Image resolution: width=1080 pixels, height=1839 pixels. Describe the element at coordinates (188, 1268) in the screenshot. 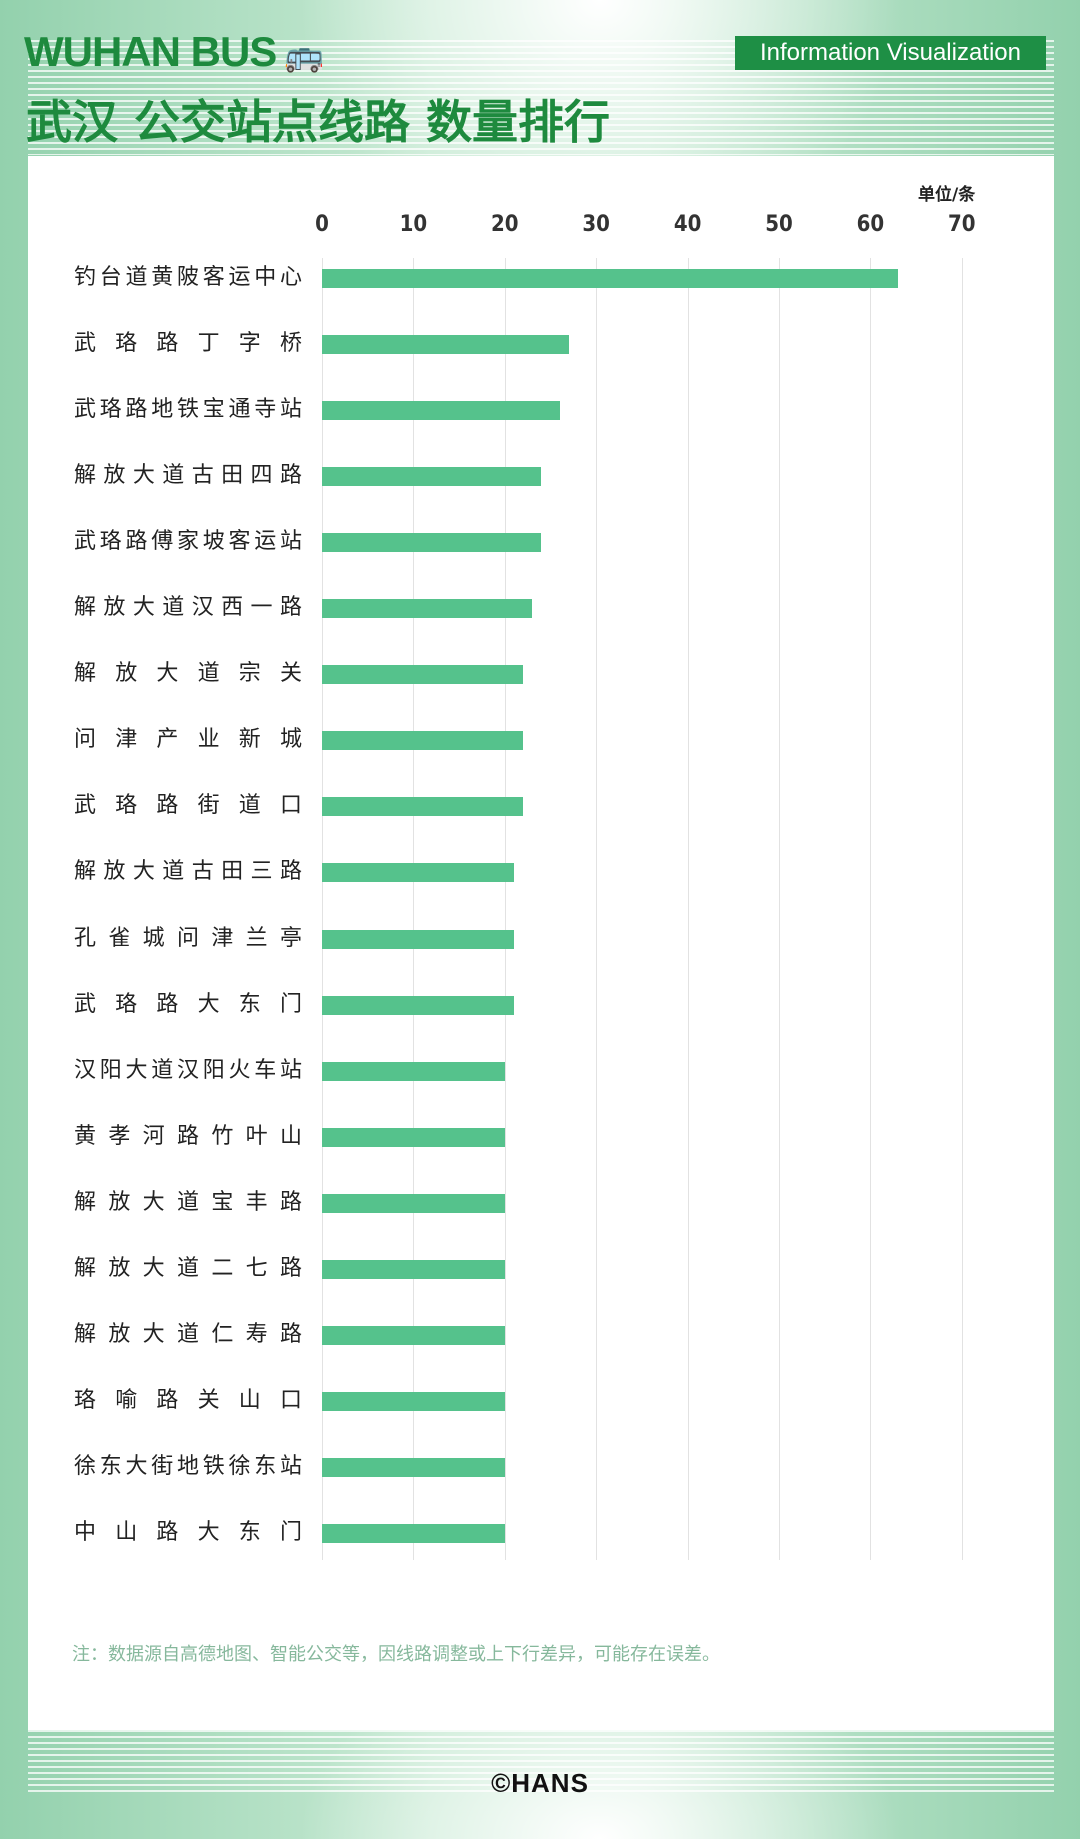

I see `category-label: 解放大道二七路` at that location.